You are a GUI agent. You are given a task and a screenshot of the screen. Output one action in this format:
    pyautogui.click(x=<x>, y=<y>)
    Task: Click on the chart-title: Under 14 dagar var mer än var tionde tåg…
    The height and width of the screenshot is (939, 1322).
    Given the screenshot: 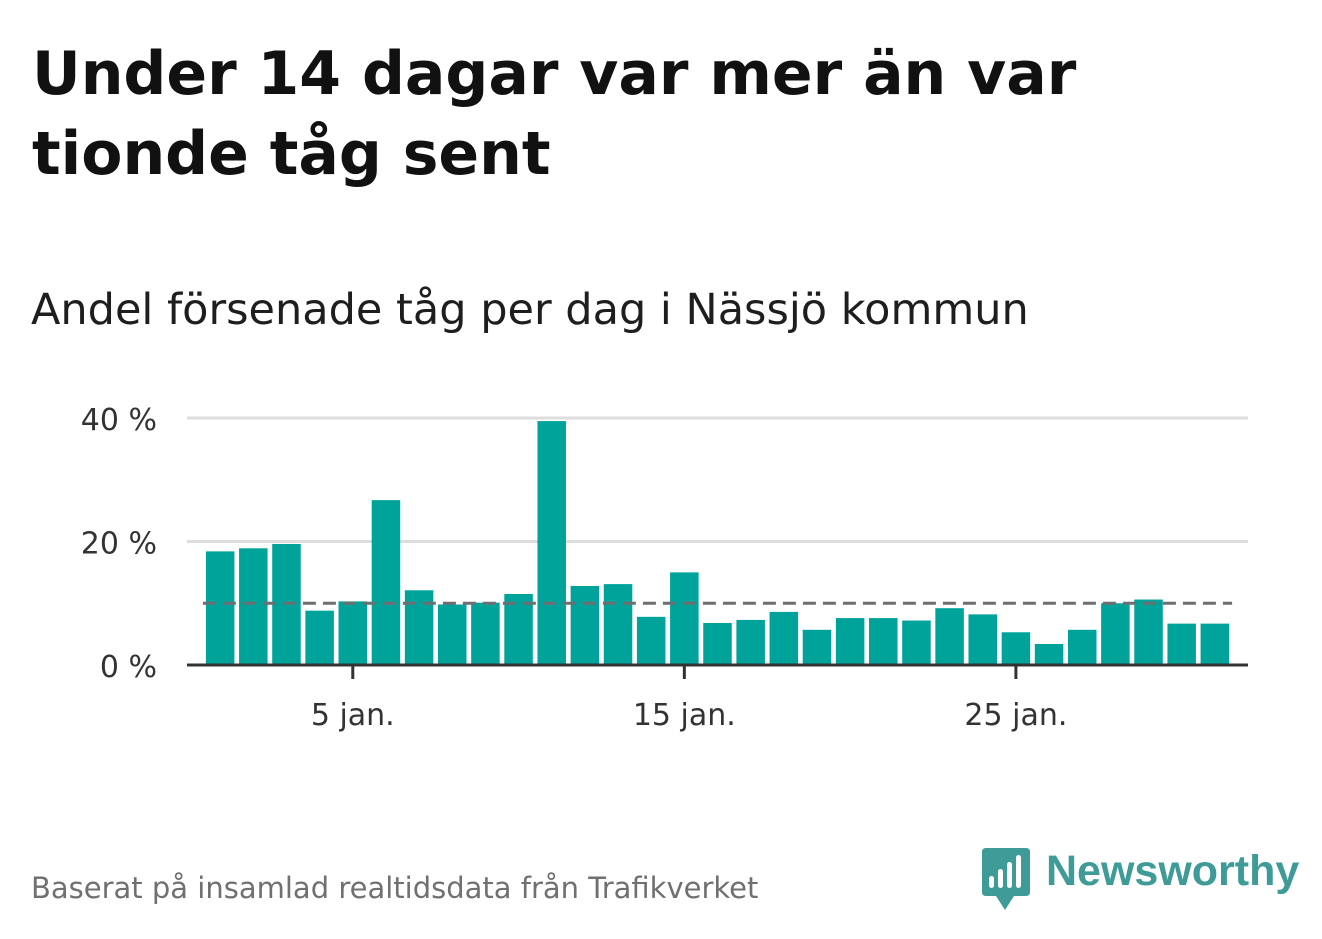 What is the action you would take?
    pyautogui.click(x=554, y=114)
    